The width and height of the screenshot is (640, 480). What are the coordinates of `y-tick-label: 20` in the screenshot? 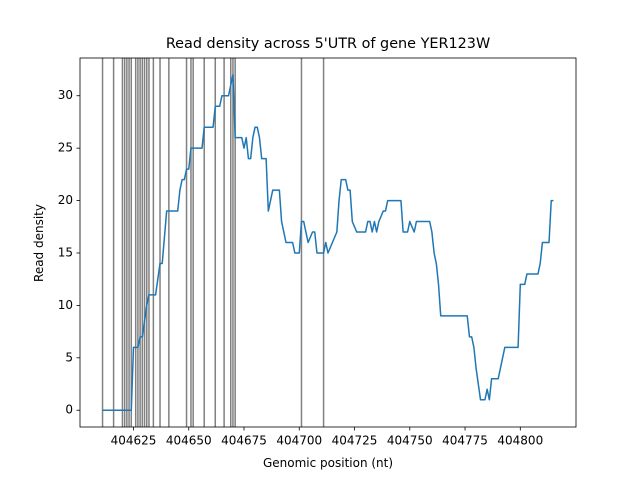 It's located at (65, 200).